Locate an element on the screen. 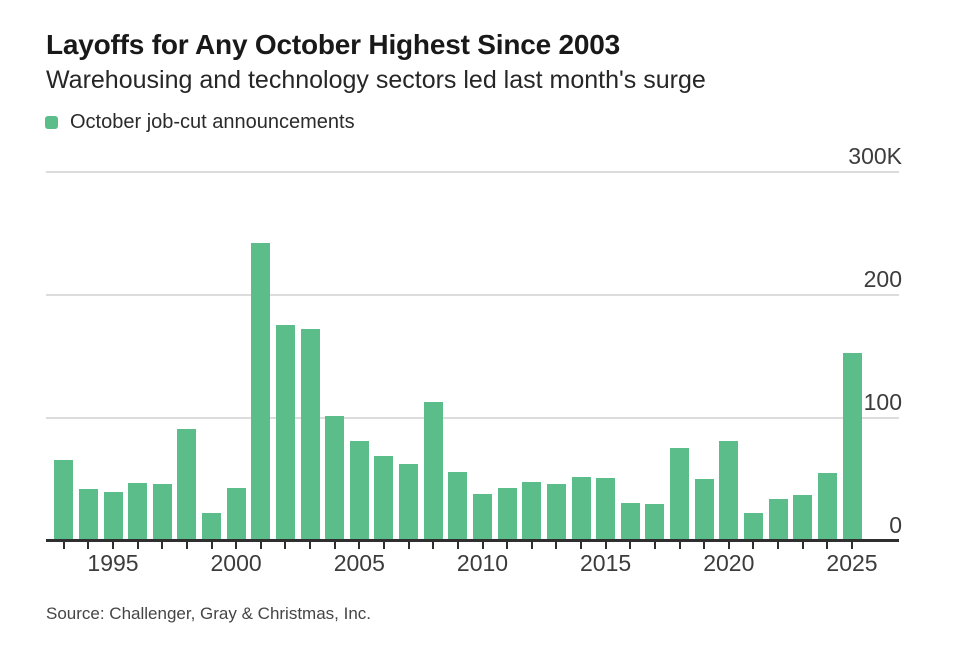 The image size is (961, 657). x-tick-2009 is located at coordinates (457, 545).